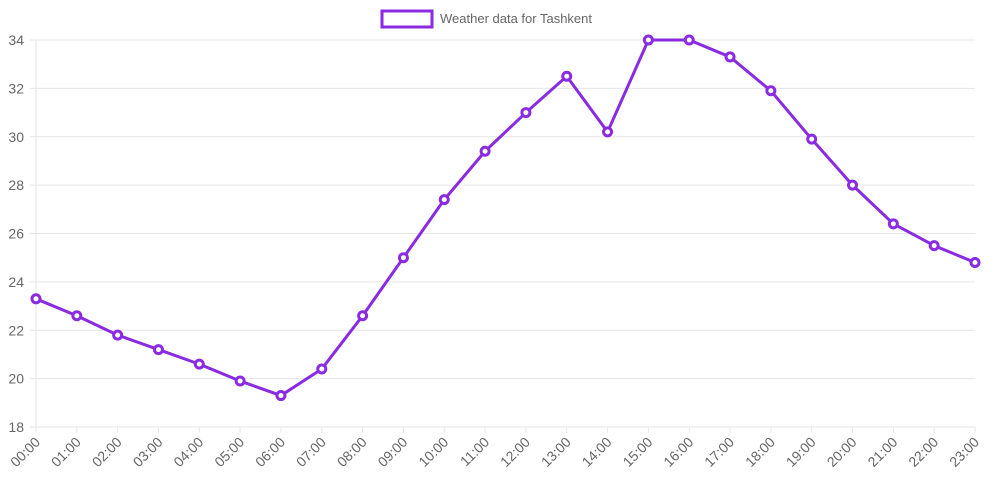 The image size is (997, 498). Describe the element at coordinates (842, 452) in the screenshot. I see `x-tick-label: 20:00` at that location.